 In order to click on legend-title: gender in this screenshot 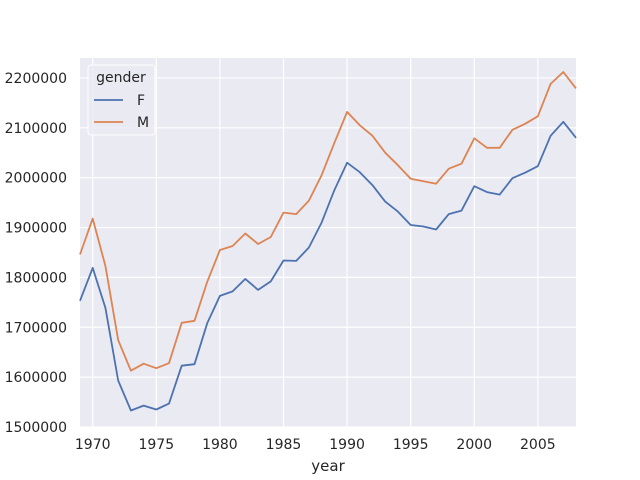, I will do `click(121, 78)`.